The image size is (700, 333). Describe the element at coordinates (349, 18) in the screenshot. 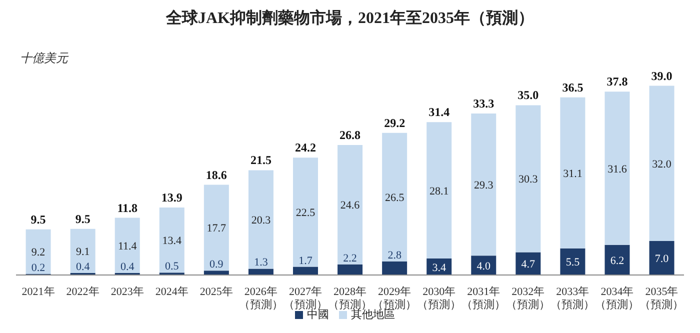

I see `chart-title: 全球JAK抑制劑藥物市場，2021年至2035年（預測）` at that location.